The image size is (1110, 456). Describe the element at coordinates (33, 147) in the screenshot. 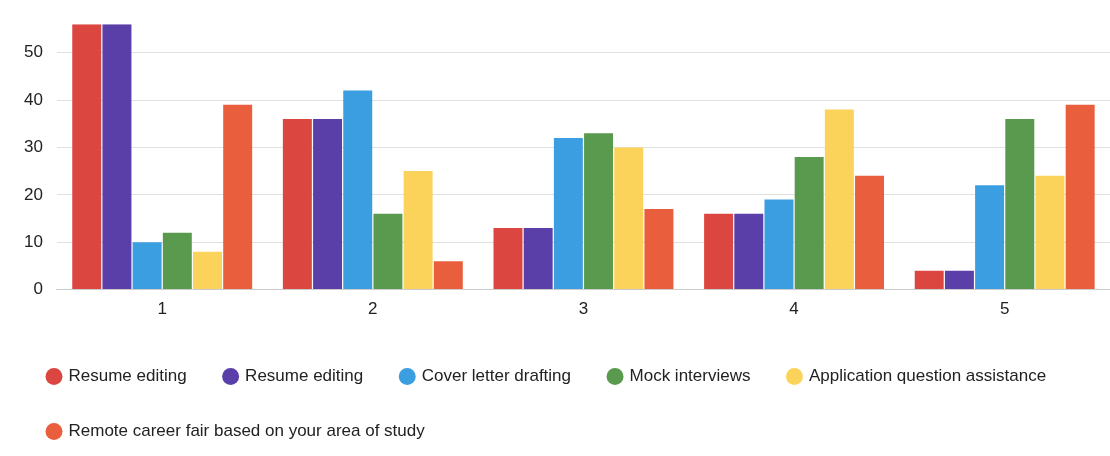

I see `y-tick-label: 30` at that location.